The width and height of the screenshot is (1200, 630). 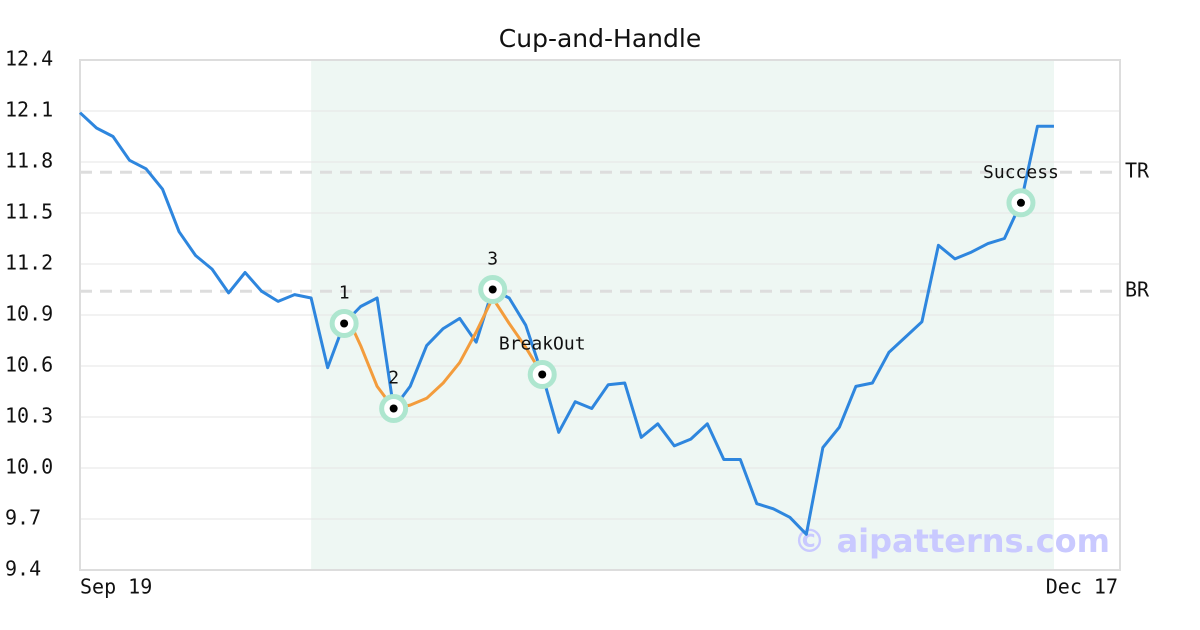 I want to click on annotation-label: Success, so click(x=1021, y=172).